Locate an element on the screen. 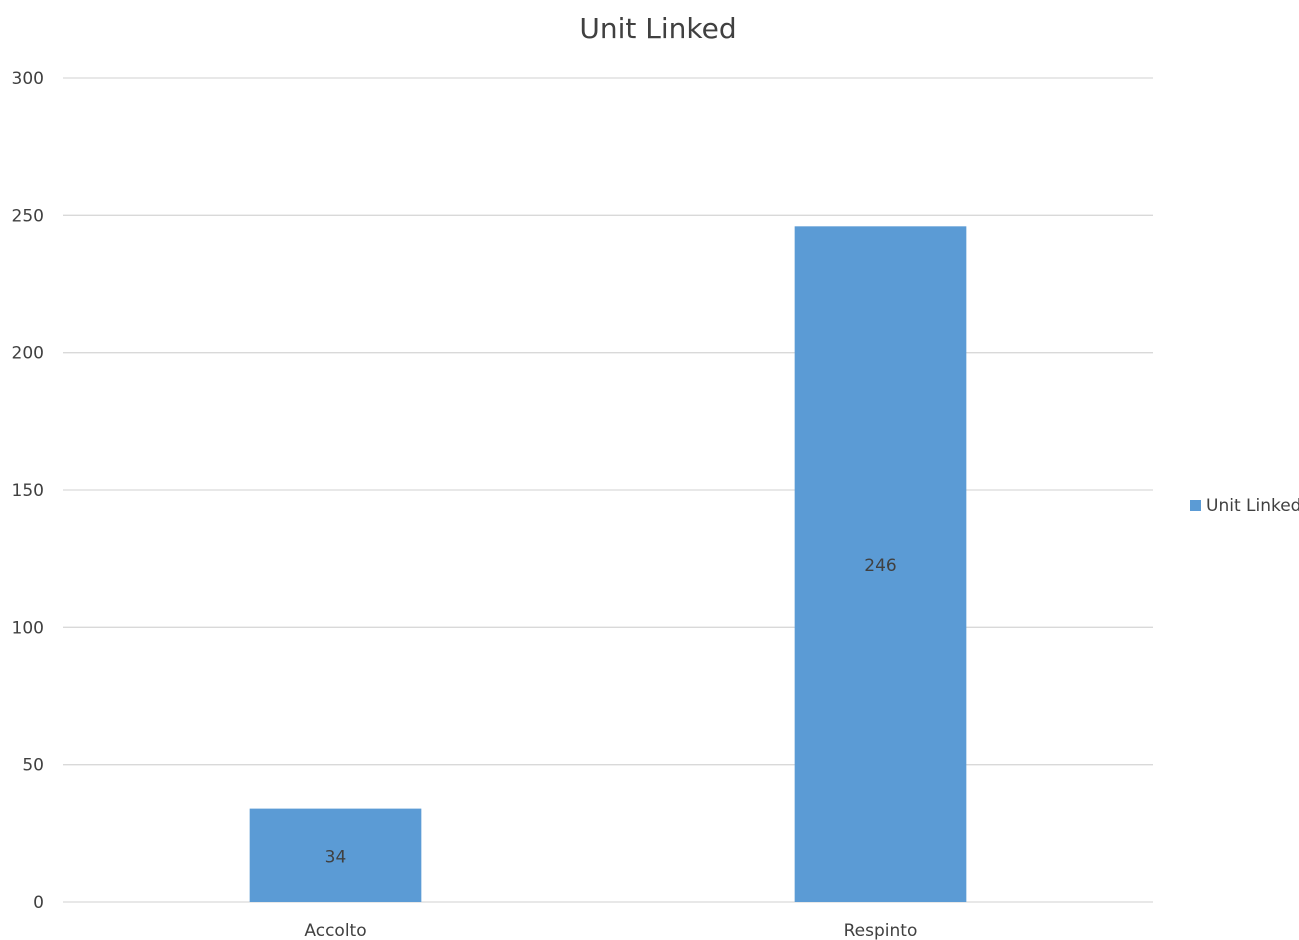 Image resolution: width=1299 pixels, height=940 pixels. bar-respinto is located at coordinates (880, 564).